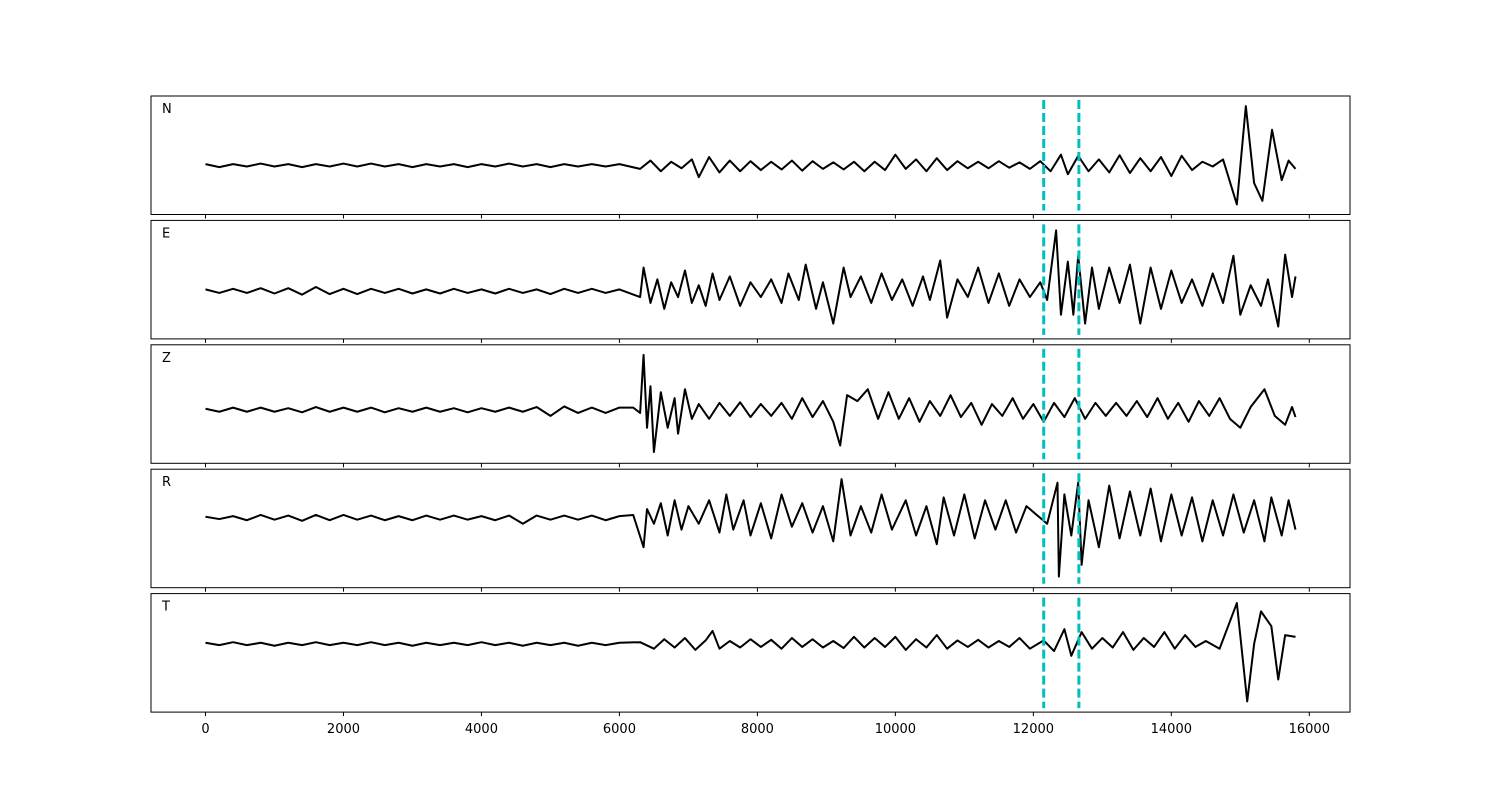  Describe the element at coordinates (895, 729) in the screenshot. I see `x-tick-label: 10000` at that location.